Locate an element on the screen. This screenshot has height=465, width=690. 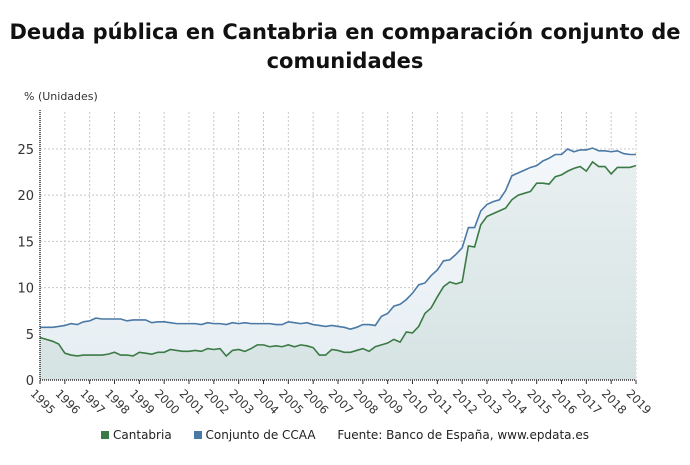
x-tick-label: 2002 is located at coordinates (216, 401).